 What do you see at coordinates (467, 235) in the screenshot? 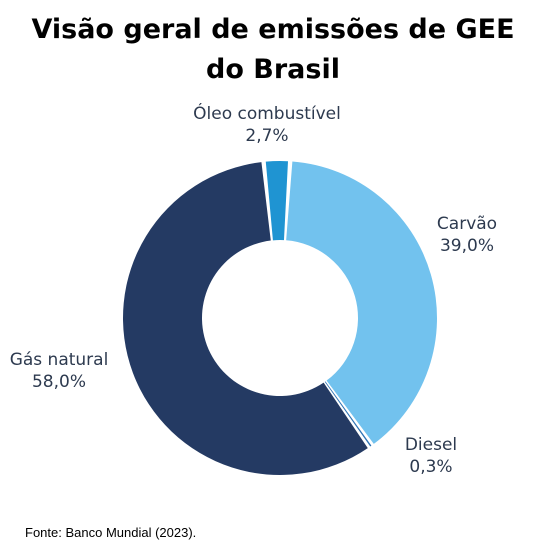
I see `label-carvao: Carvão 39,0%` at bounding box center [467, 235].